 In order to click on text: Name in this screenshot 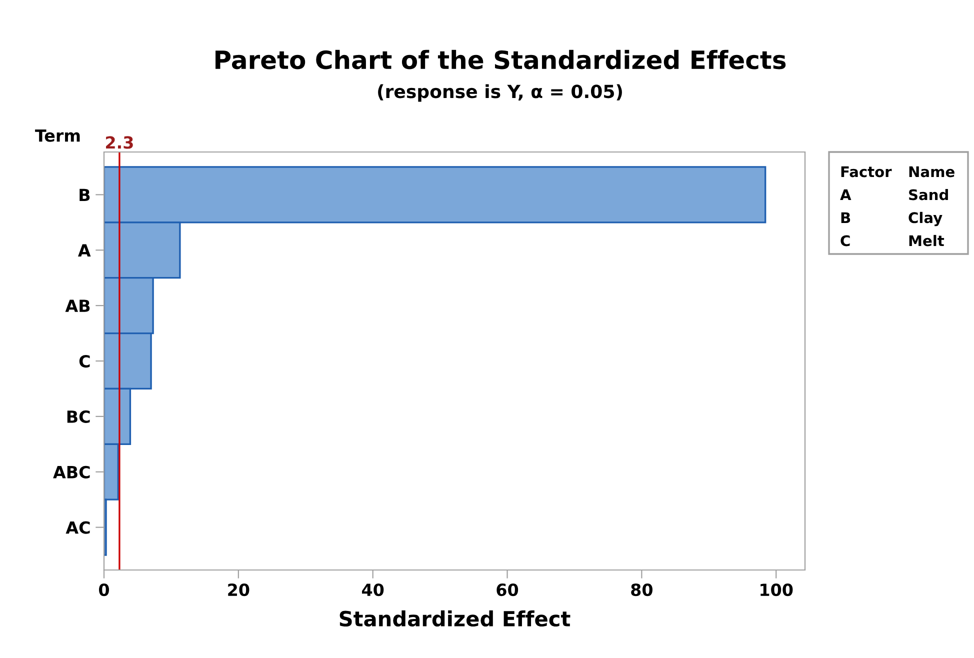, I will do `click(931, 172)`.